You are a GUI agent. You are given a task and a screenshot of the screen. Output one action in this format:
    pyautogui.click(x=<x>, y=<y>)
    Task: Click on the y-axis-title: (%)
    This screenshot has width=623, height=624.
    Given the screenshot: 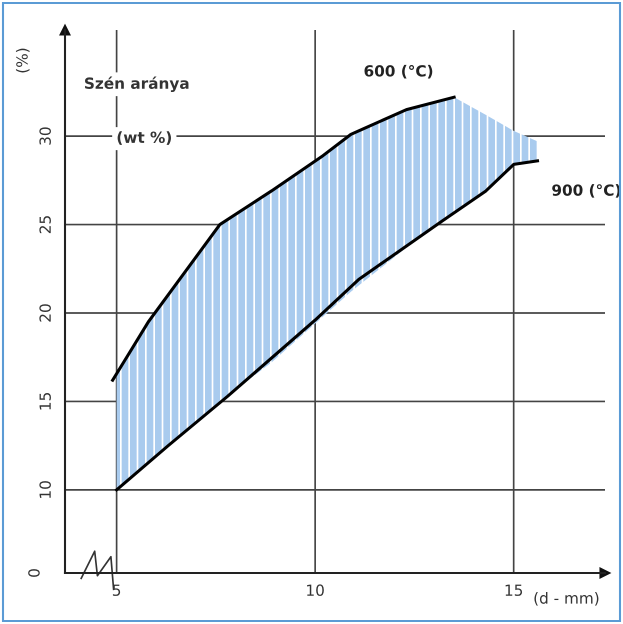 What is the action you would take?
    pyautogui.click(x=23, y=60)
    